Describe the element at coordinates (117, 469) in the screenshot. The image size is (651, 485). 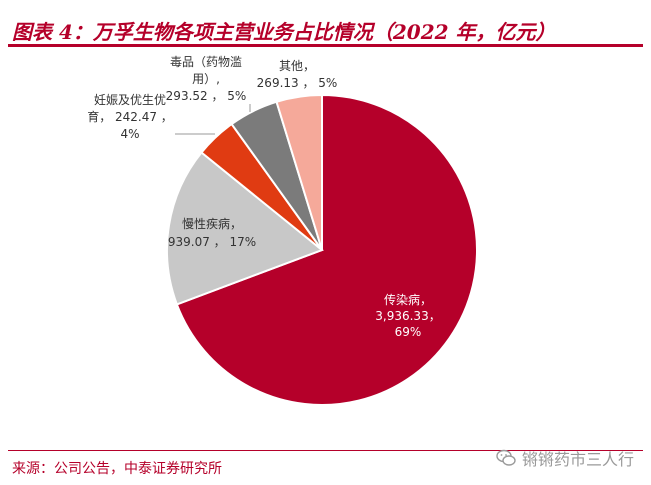
I see `source-note: 来源：公司公告，中泰证券研究所` at that location.